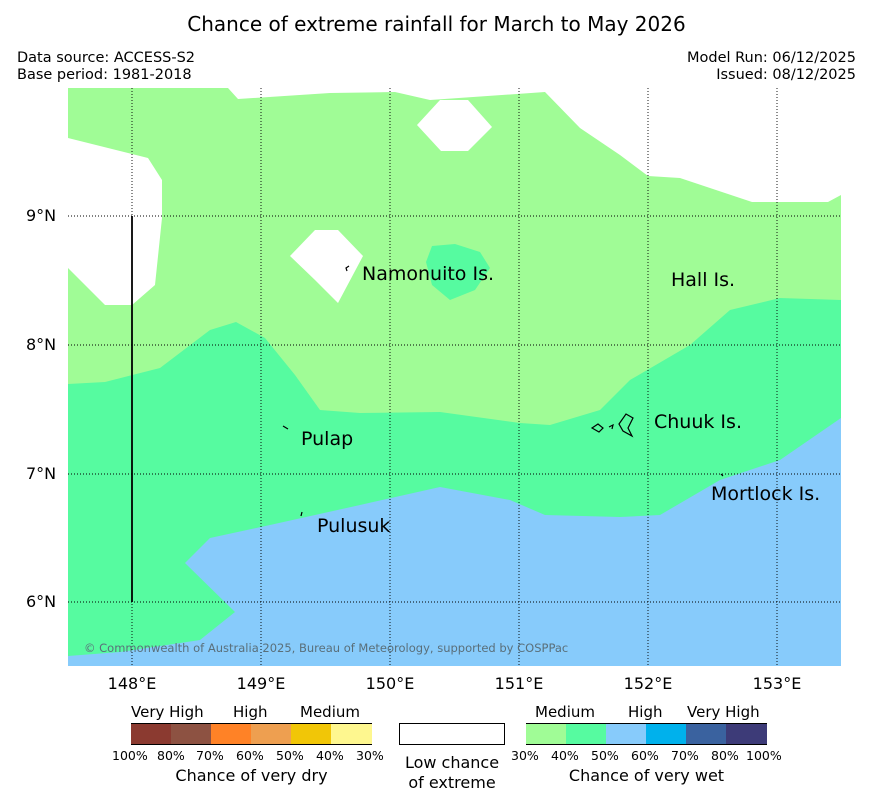  I want to click on dry-tick-label: 50%, so click(290, 755).